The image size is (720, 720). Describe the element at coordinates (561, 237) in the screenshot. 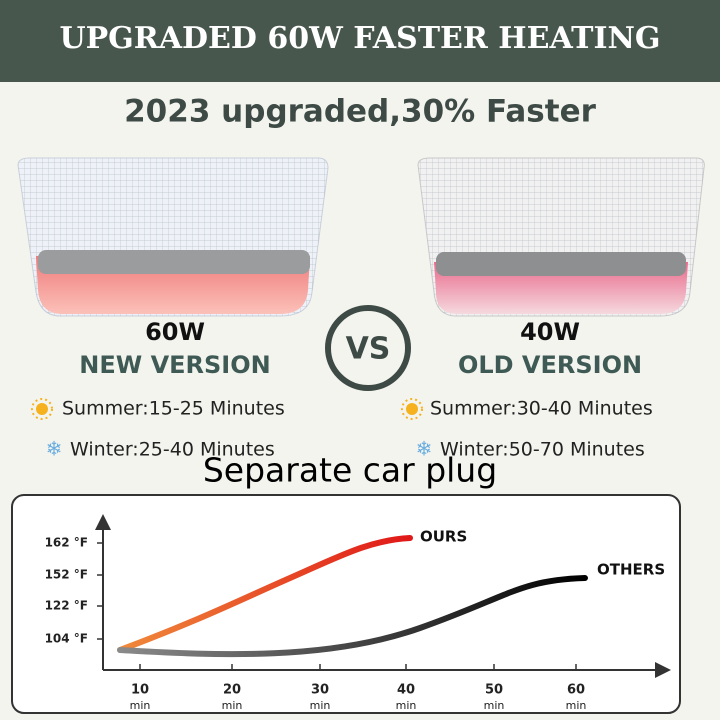

I see `product-old` at that location.